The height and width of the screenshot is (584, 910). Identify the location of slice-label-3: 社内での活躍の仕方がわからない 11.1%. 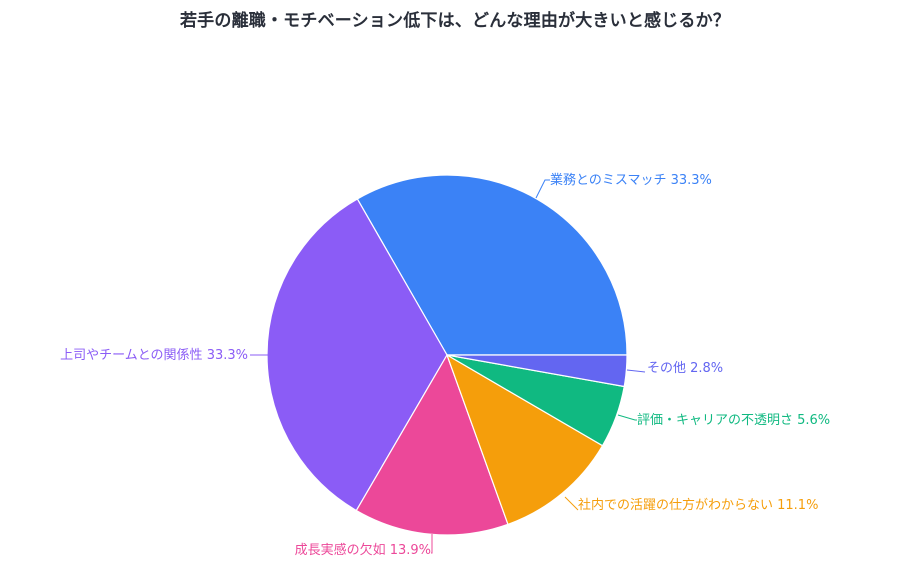
(698, 505).